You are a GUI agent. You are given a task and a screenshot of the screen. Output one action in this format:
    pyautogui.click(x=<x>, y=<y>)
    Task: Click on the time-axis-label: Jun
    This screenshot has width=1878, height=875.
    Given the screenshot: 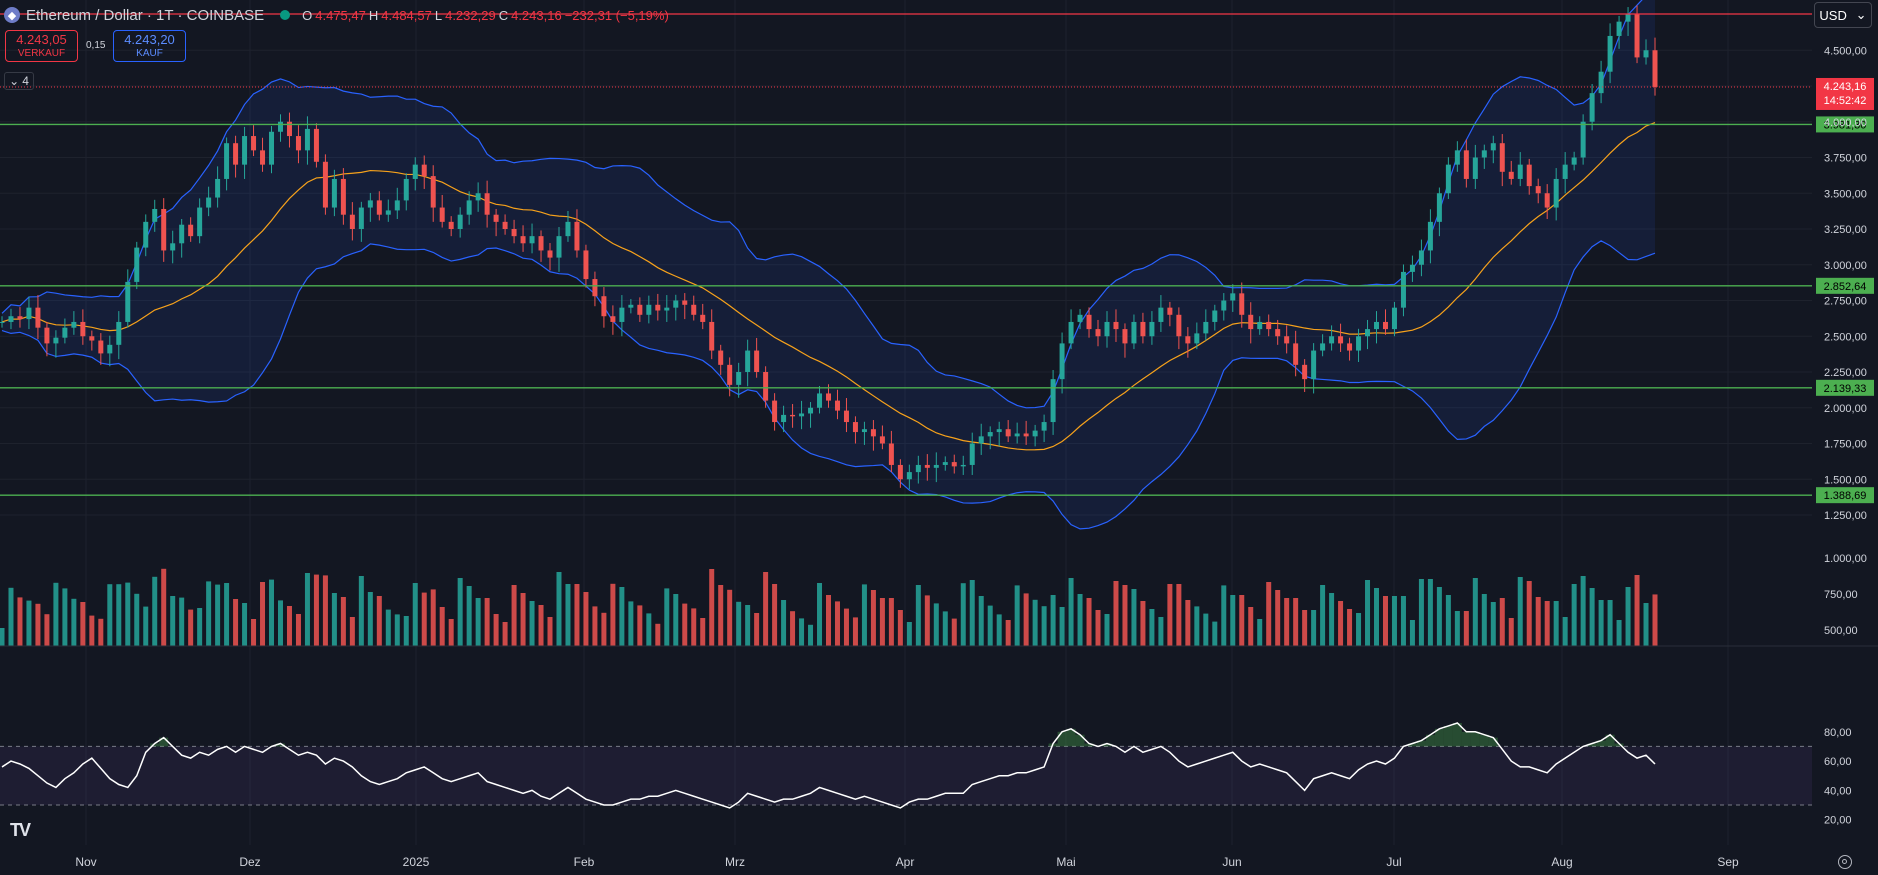 What is the action you would take?
    pyautogui.click(x=1231, y=862)
    